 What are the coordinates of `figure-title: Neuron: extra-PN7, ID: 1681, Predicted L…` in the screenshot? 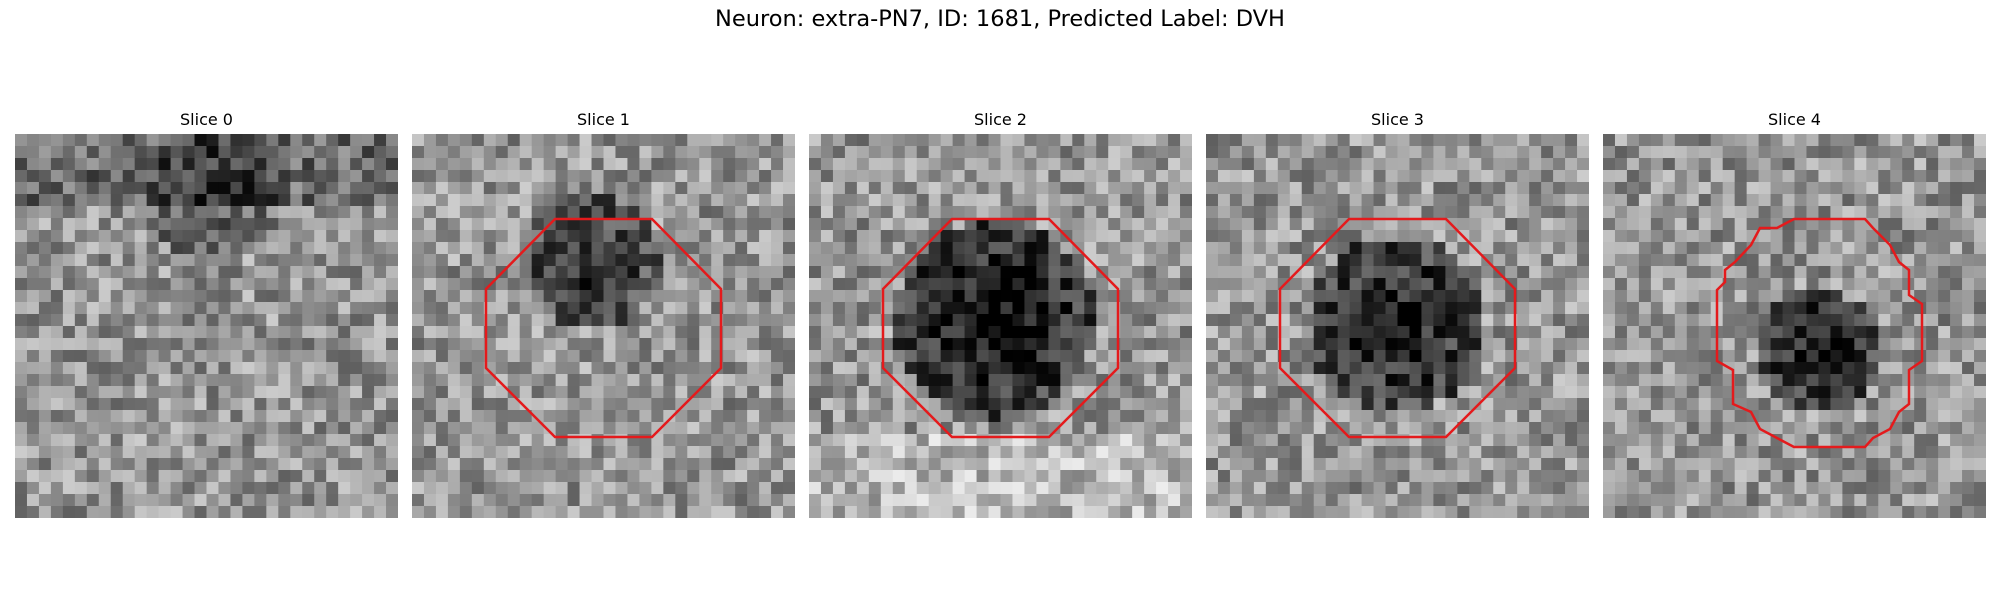 It's located at (1000, 19).